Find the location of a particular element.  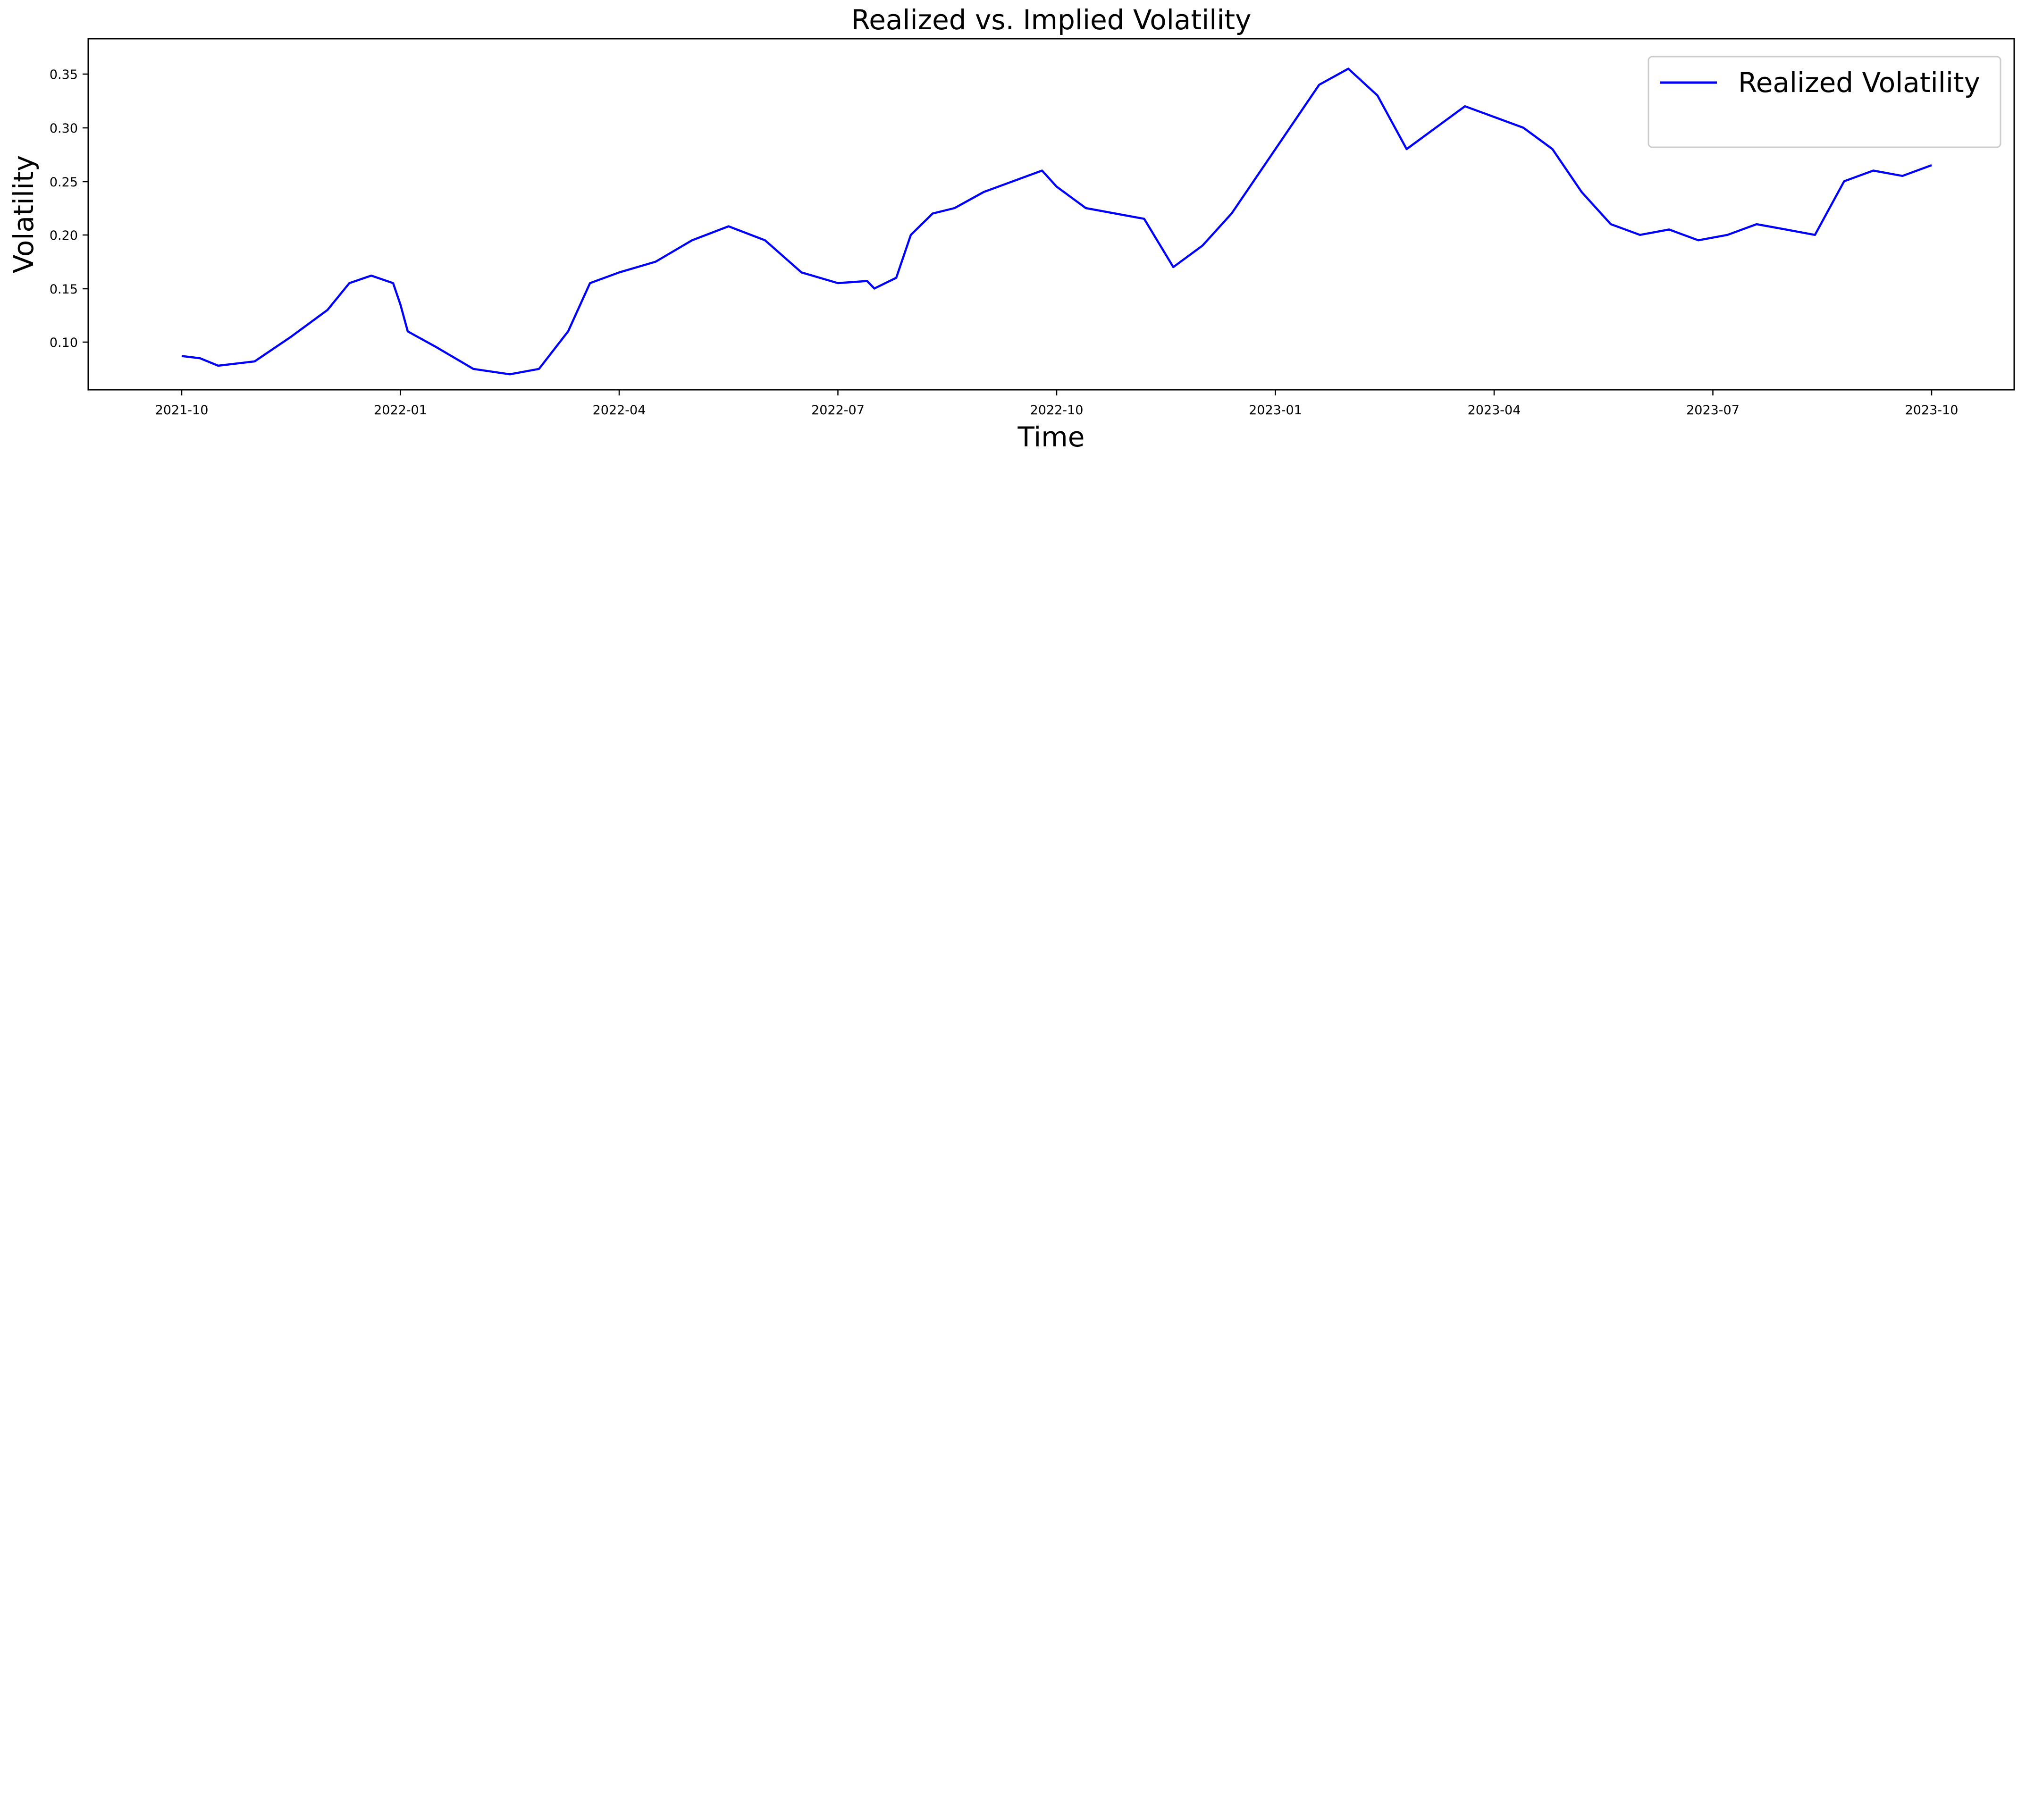

y-tick-label: 0.35 is located at coordinates (64, 74).